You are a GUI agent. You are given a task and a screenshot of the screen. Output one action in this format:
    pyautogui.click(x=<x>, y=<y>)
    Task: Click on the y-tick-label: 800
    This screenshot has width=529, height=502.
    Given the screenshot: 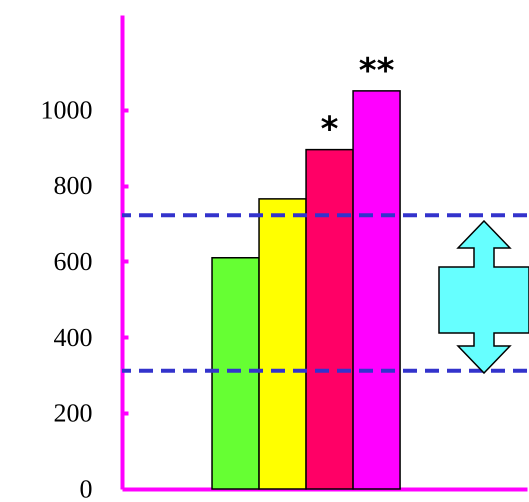 What is the action you would take?
    pyautogui.click(x=73, y=185)
    